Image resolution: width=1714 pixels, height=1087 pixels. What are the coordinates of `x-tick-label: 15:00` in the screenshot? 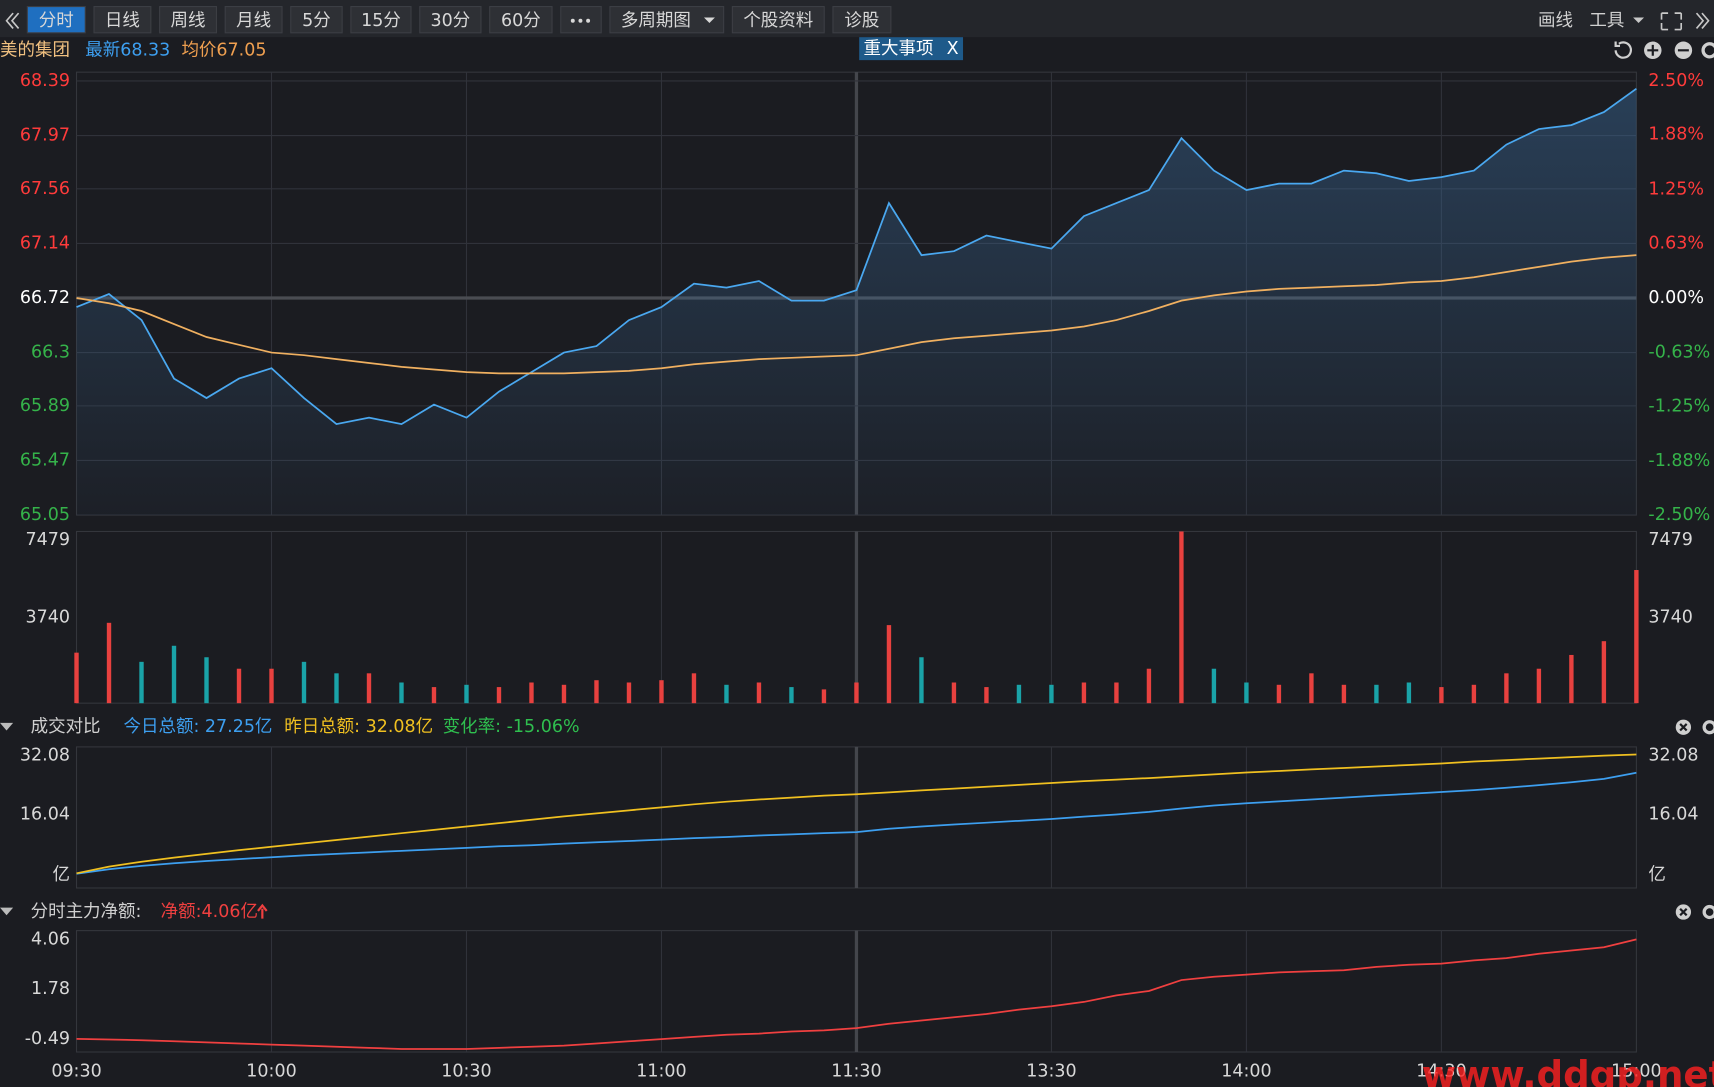 It's located at (1636, 1072).